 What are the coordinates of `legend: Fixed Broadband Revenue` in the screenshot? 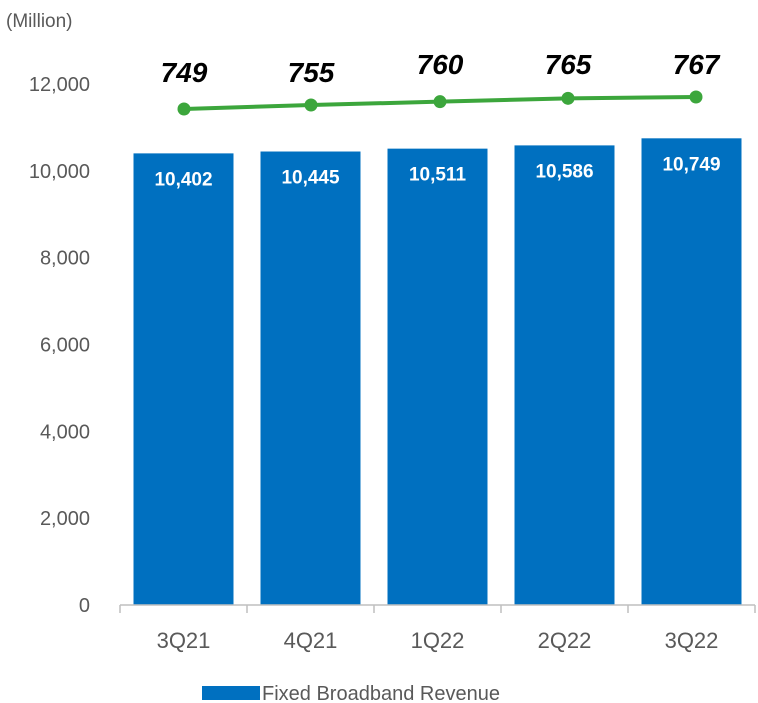 It's located at (351, 693).